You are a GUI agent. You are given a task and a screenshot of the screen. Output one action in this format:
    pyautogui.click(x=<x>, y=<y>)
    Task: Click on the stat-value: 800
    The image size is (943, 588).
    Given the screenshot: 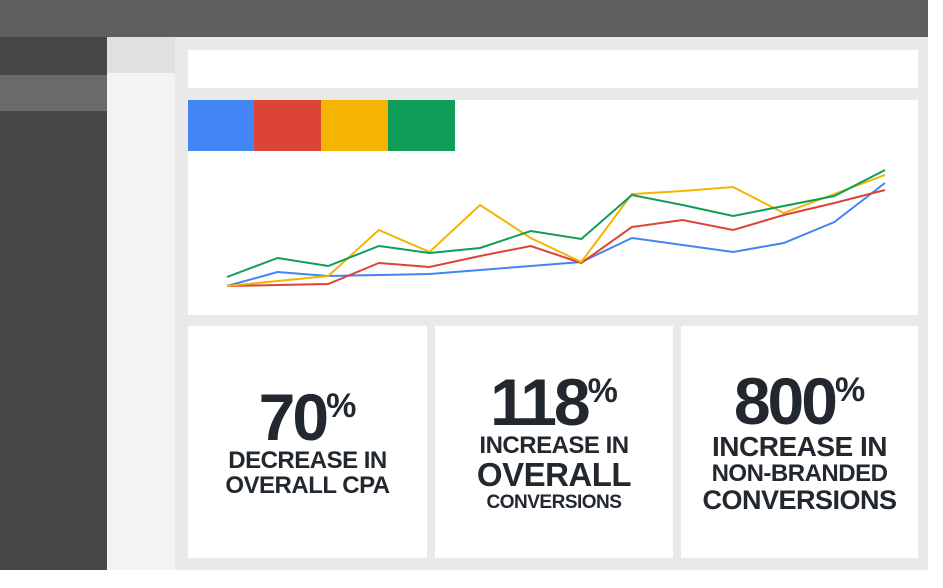 What is the action you would take?
    pyautogui.click(x=785, y=400)
    